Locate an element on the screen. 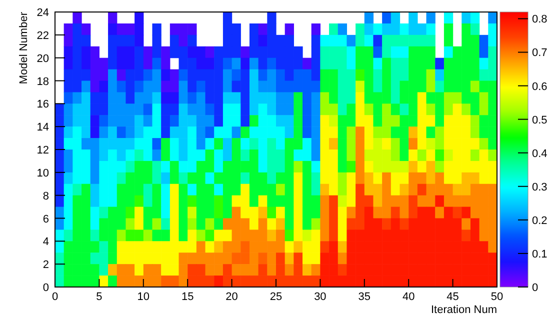  x-axis-title: Iteration Num is located at coordinates (463, 310).